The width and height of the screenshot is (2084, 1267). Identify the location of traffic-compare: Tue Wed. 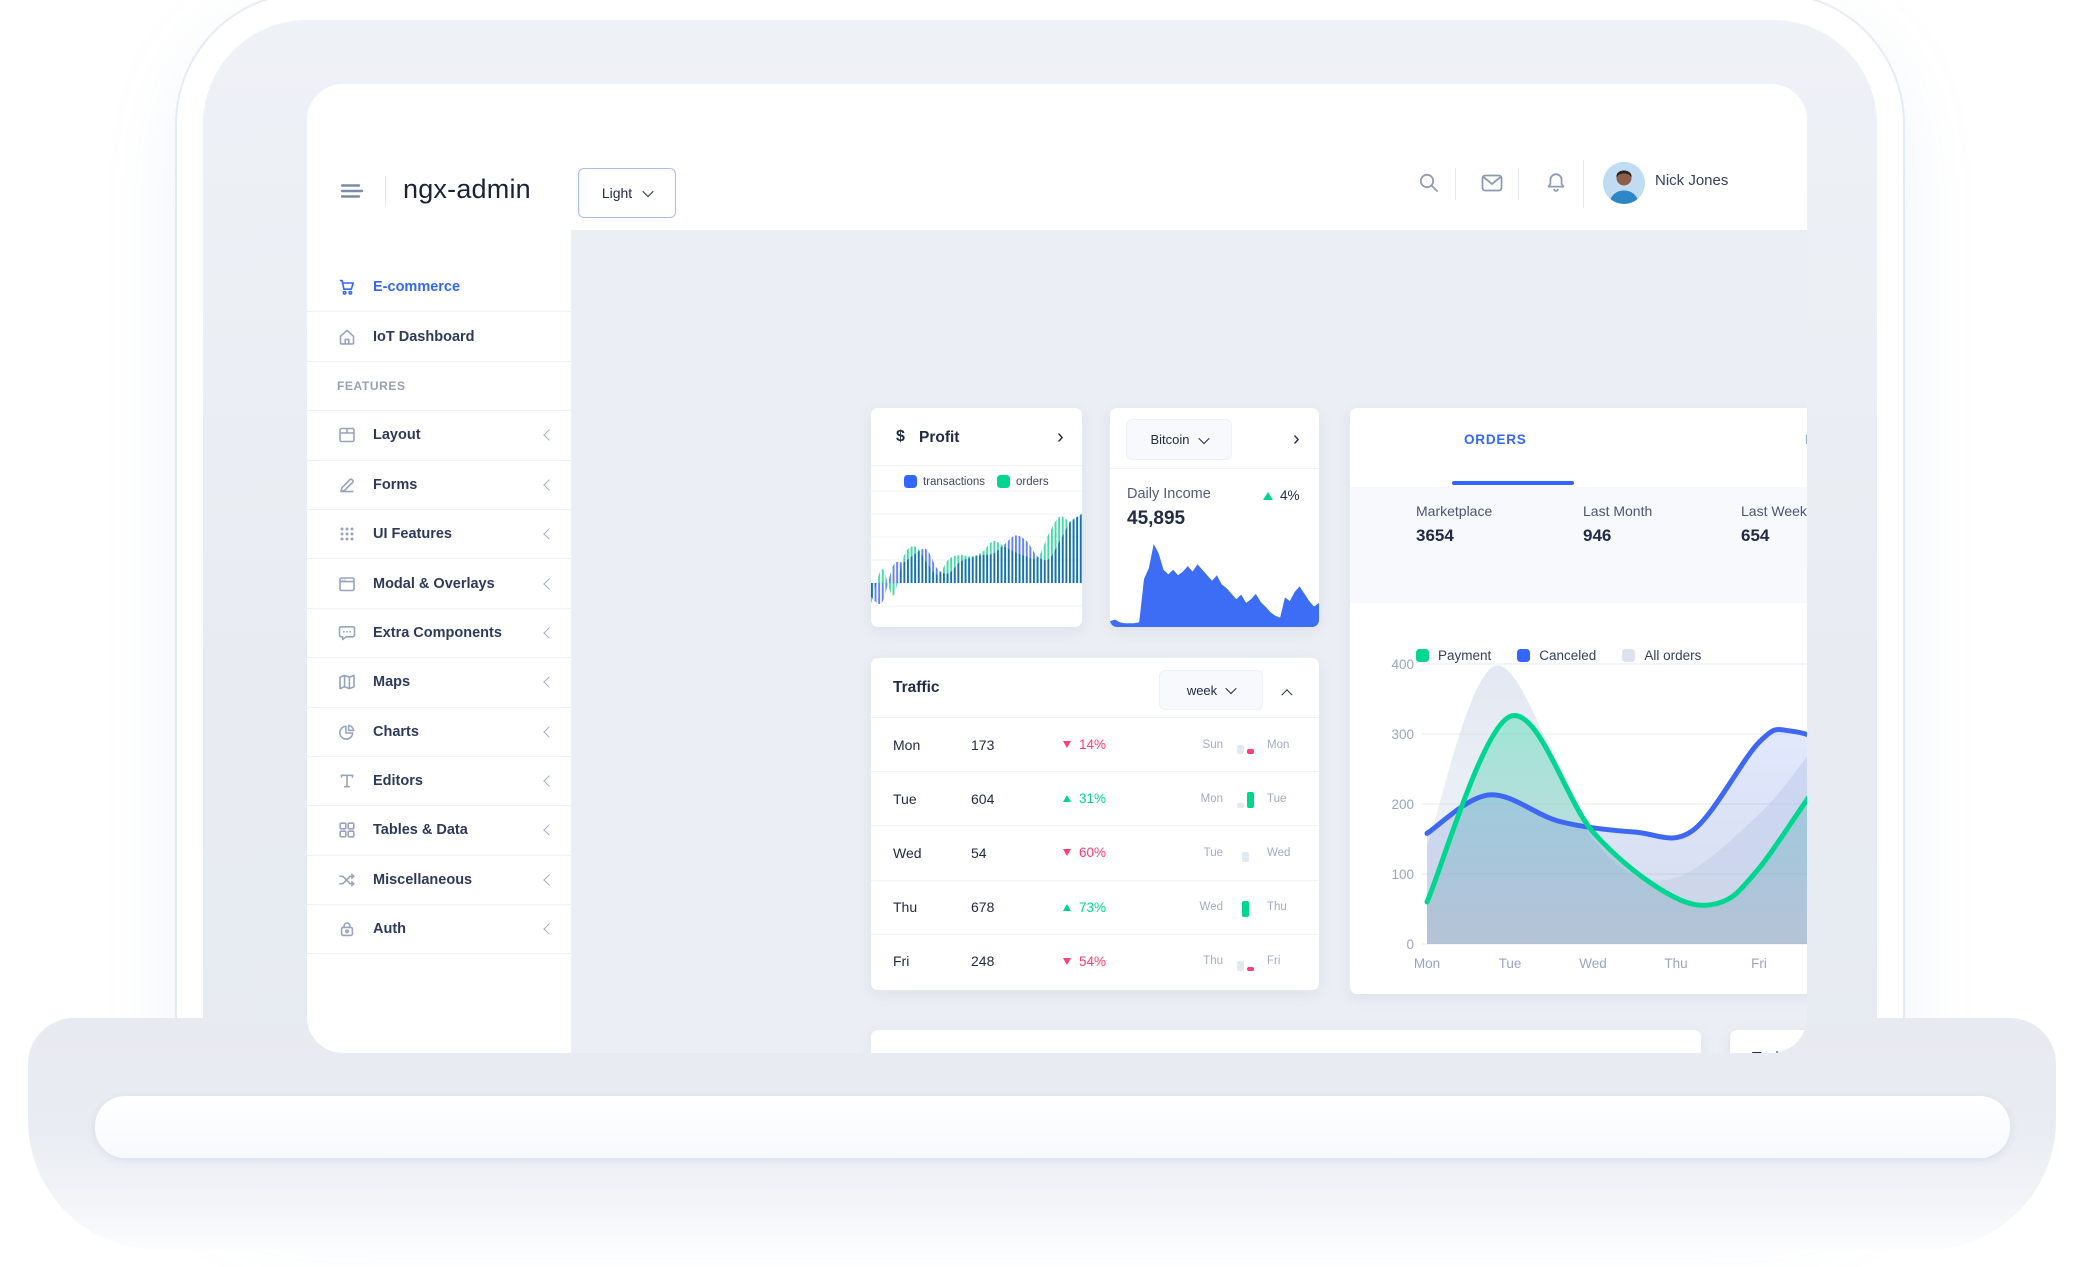
(1245, 853).